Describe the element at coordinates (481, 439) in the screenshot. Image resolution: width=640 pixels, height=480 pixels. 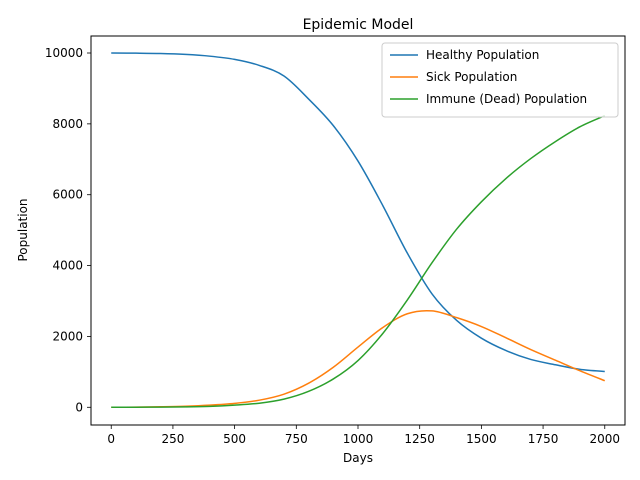
I see `x-tick-label: 1500` at that location.